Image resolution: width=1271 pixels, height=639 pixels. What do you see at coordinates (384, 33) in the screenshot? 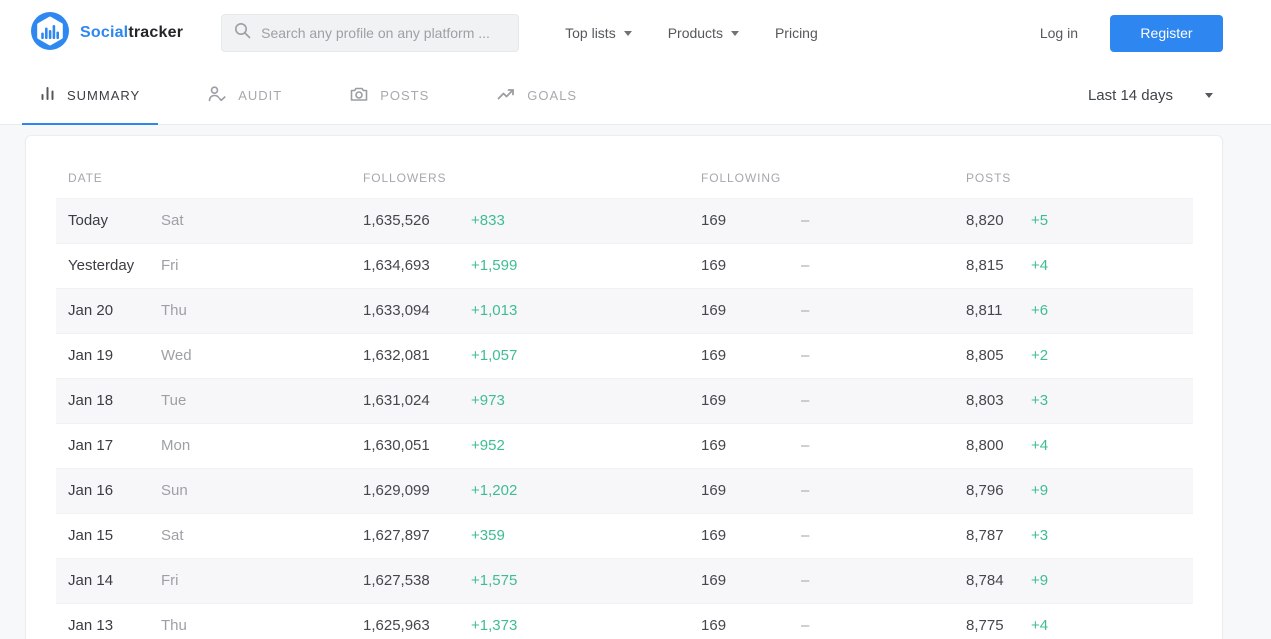
I see `search-input` at bounding box center [384, 33].